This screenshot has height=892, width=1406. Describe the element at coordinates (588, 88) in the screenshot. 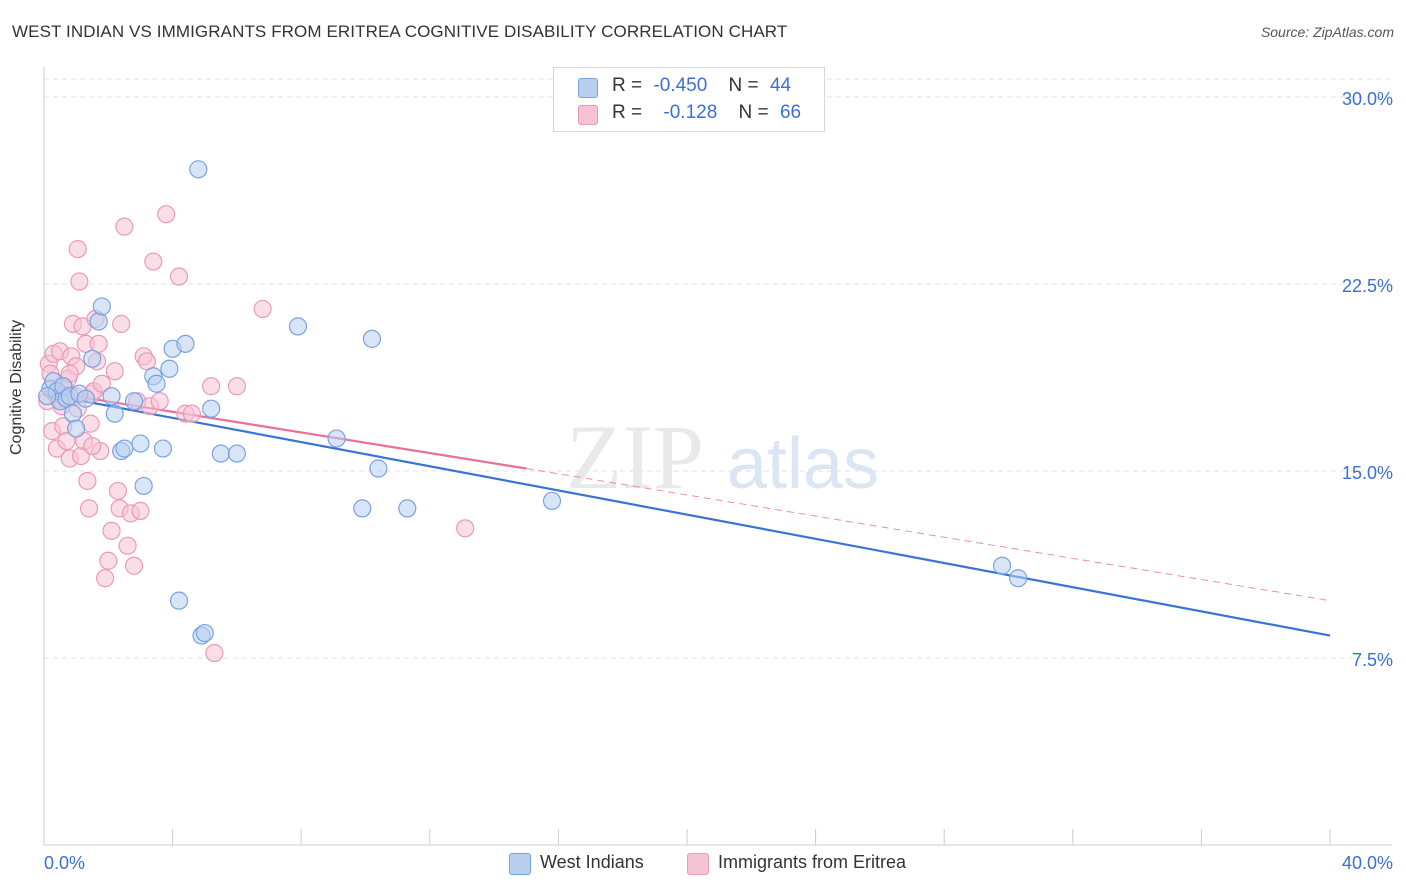

I see `legend-swatch-blue` at that location.